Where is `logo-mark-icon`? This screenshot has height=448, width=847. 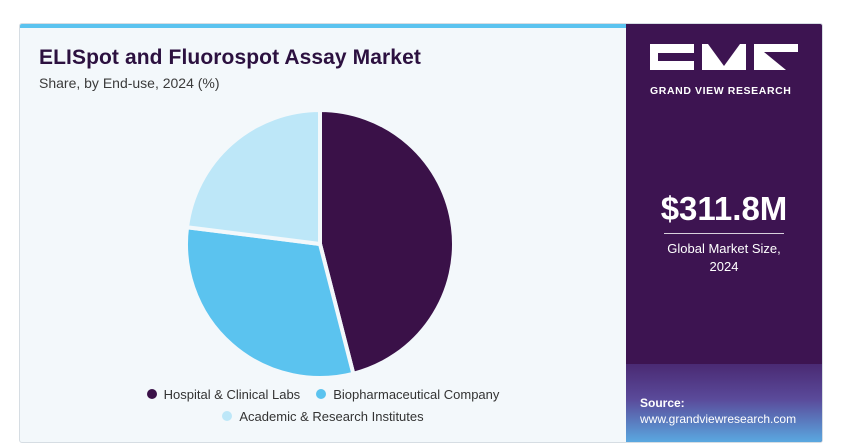 logo-mark-icon is located at coordinates (724, 57).